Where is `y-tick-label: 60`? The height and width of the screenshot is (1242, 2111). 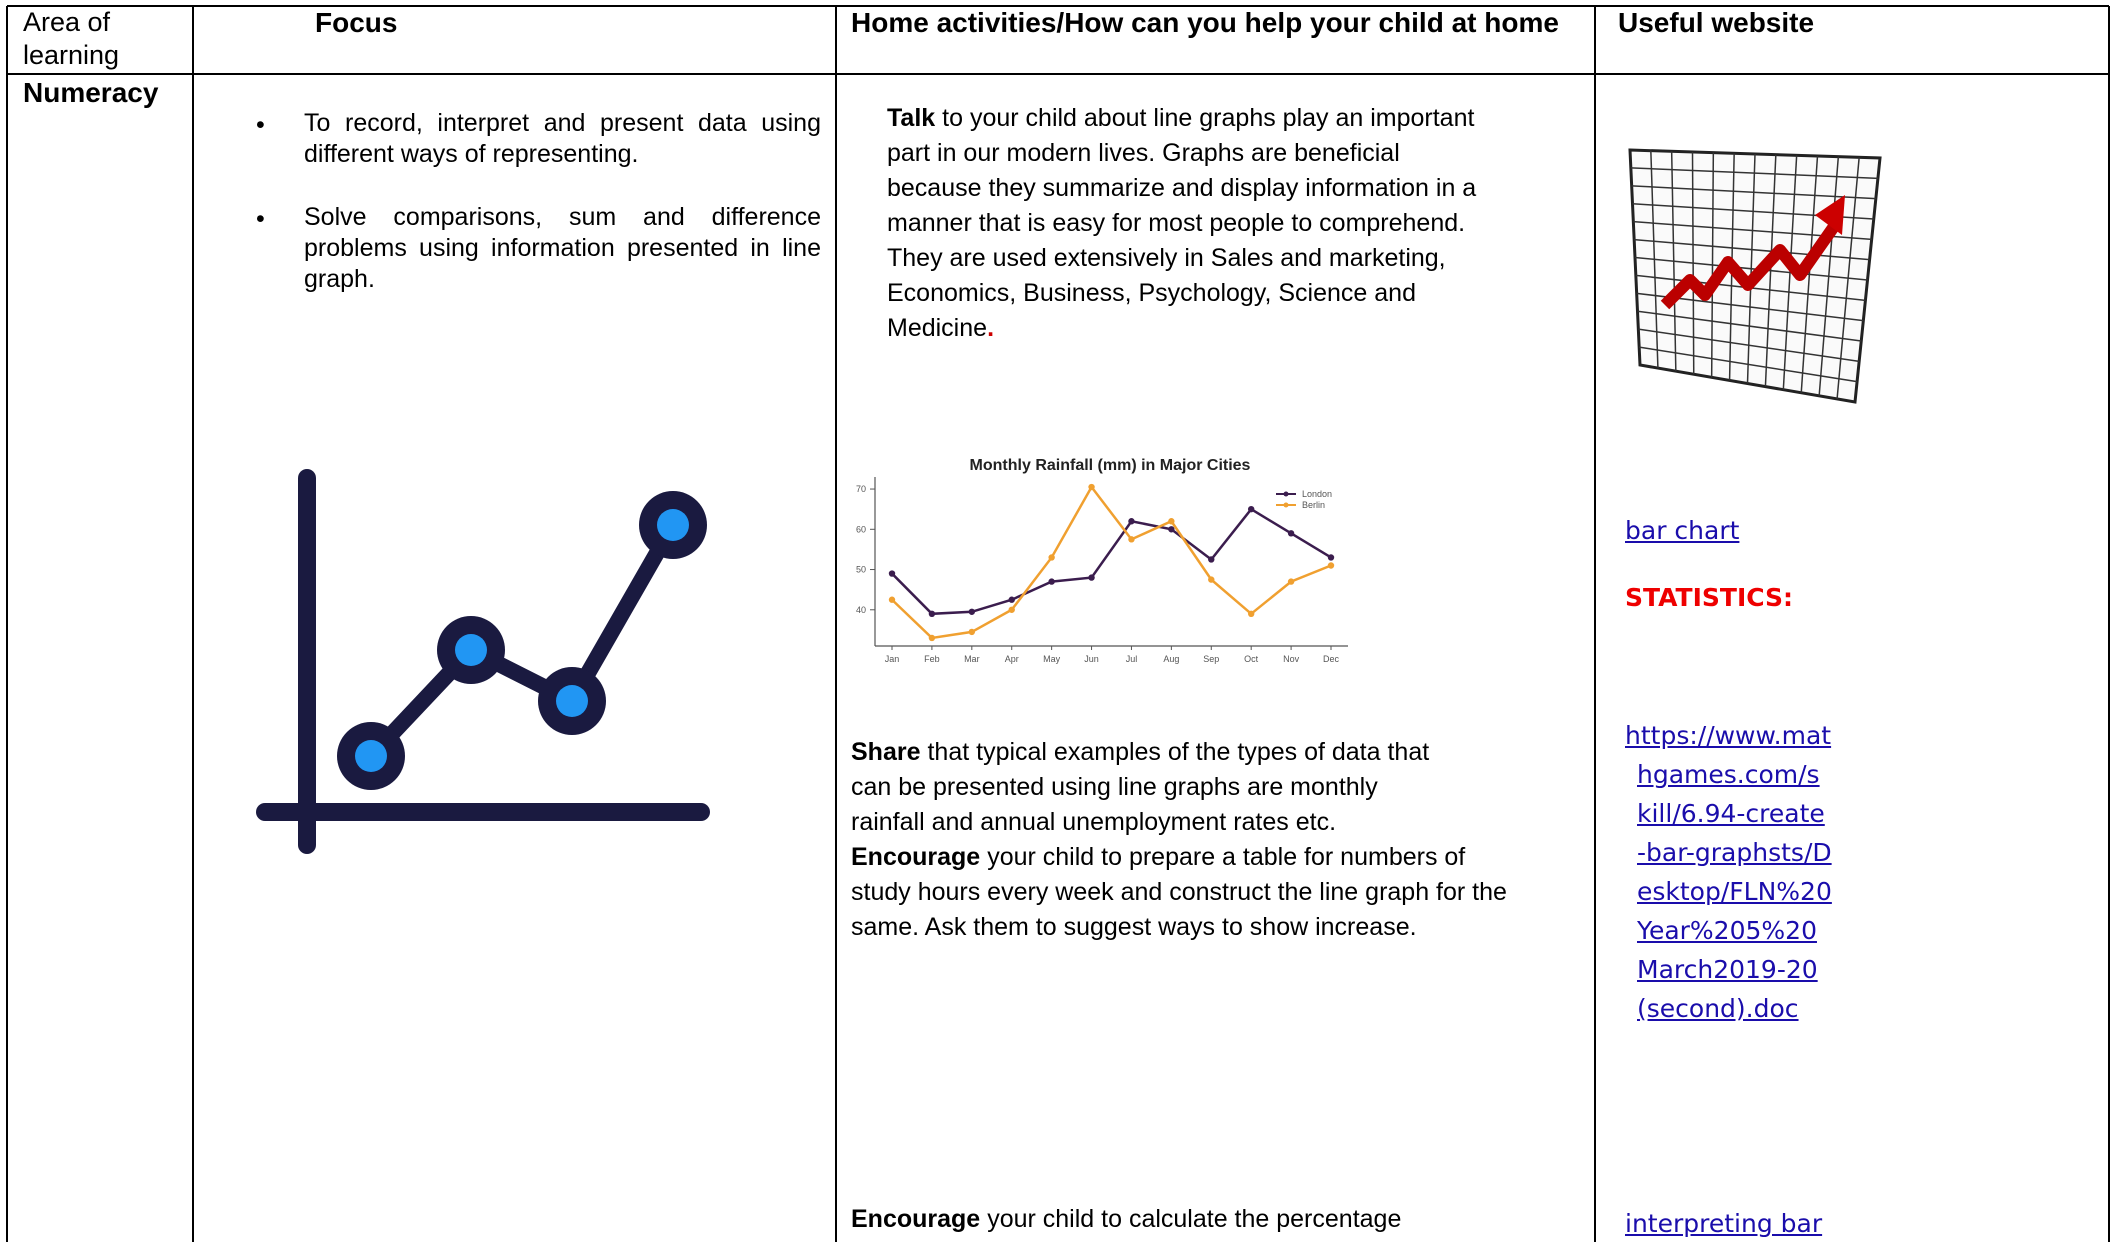
y-tick-label: 60 is located at coordinates (861, 529).